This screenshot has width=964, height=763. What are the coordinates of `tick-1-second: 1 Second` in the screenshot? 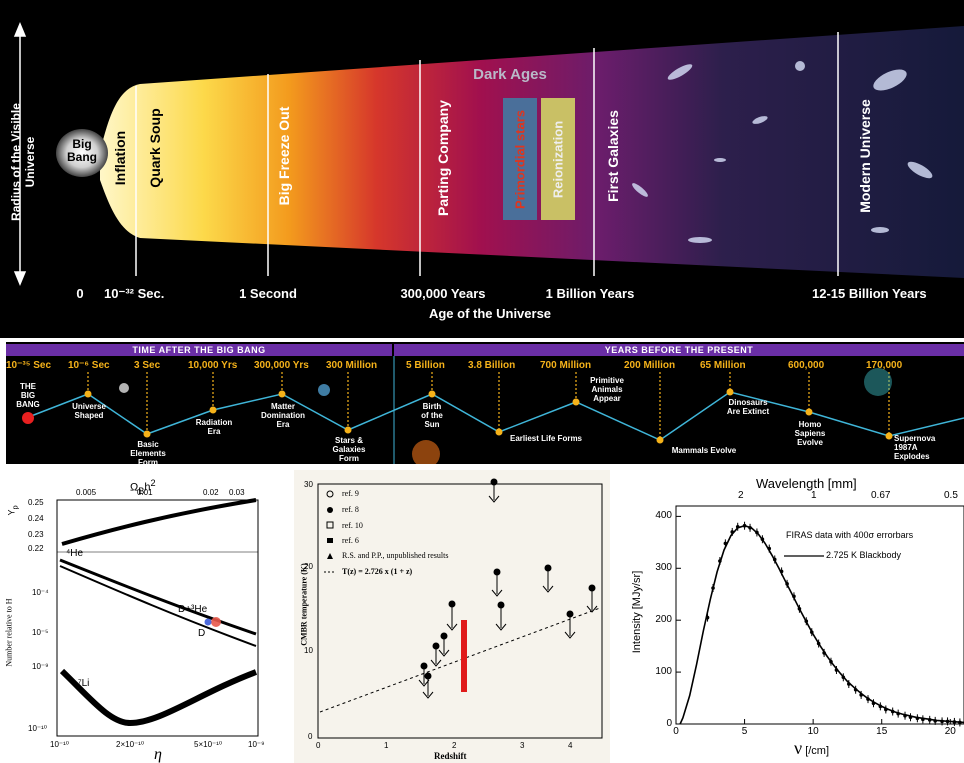 It's located at (268, 293).